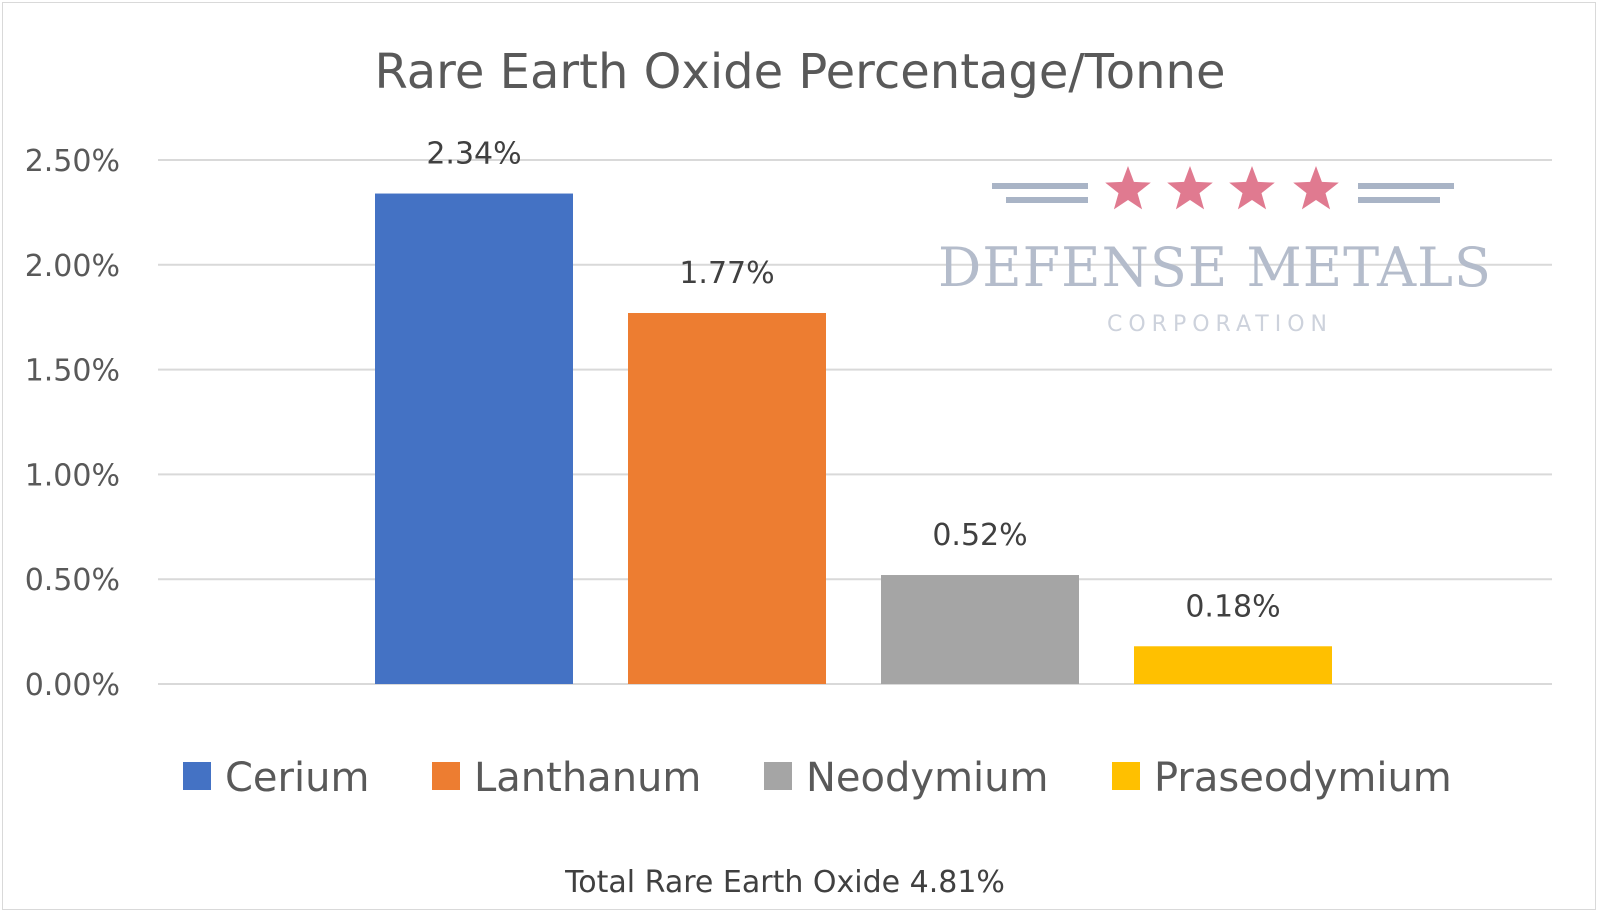 This screenshot has height=914, width=1600. I want to click on bar-cerium, so click(474, 438).